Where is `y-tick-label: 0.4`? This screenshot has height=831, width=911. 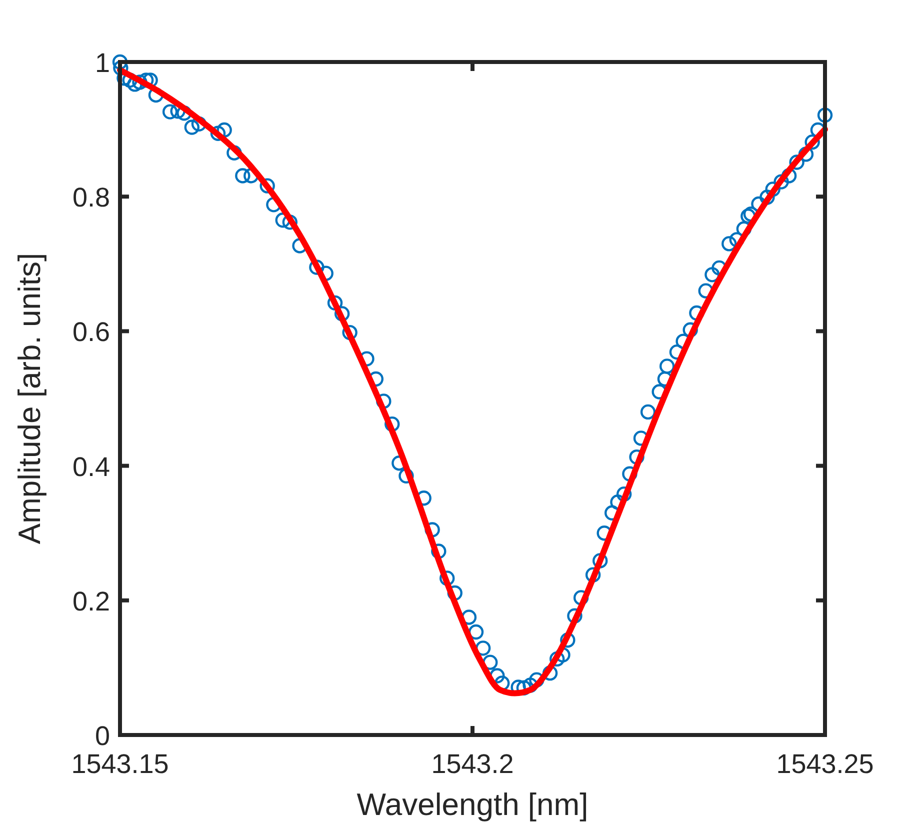 y-tick-label: 0.4 is located at coordinates (91, 467).